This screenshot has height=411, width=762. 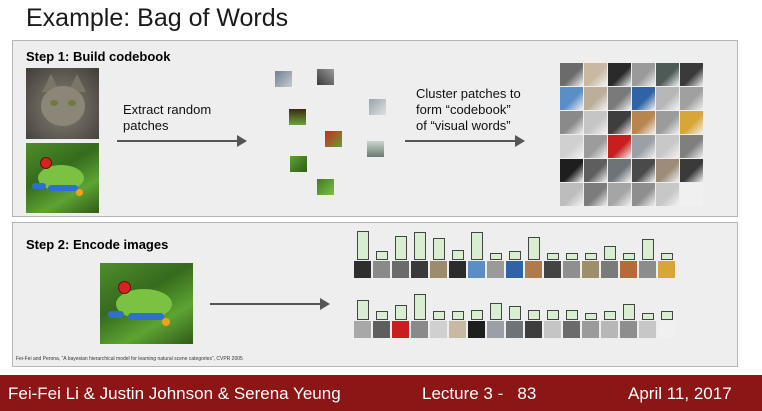 I want to click on encode-arrow, so click(x=270, y=304).